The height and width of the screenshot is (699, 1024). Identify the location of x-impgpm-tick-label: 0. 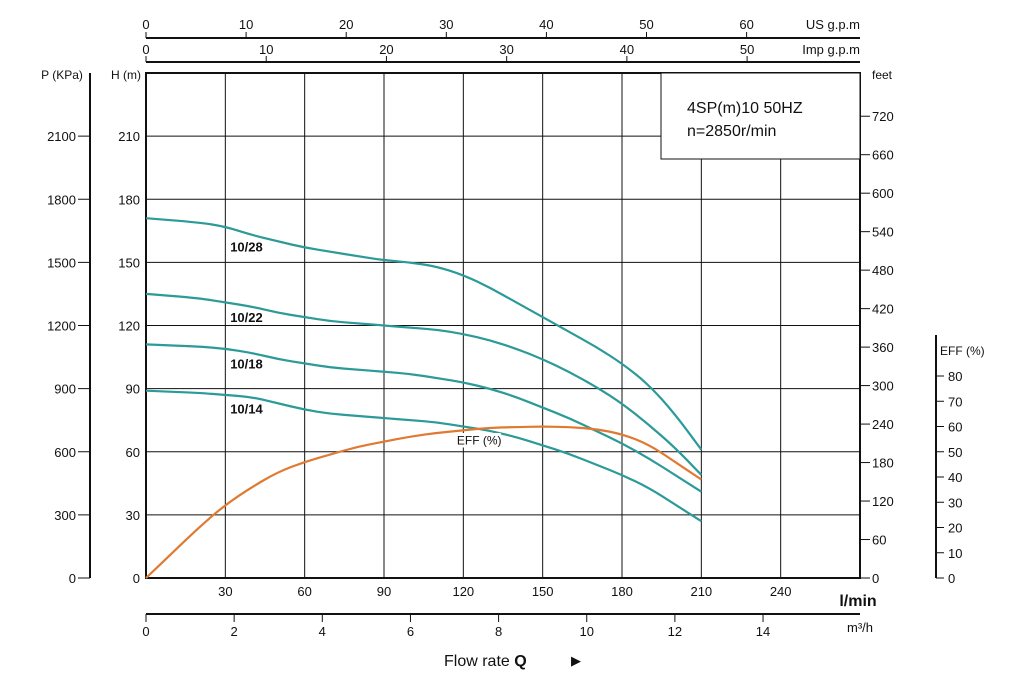
(145, 49).